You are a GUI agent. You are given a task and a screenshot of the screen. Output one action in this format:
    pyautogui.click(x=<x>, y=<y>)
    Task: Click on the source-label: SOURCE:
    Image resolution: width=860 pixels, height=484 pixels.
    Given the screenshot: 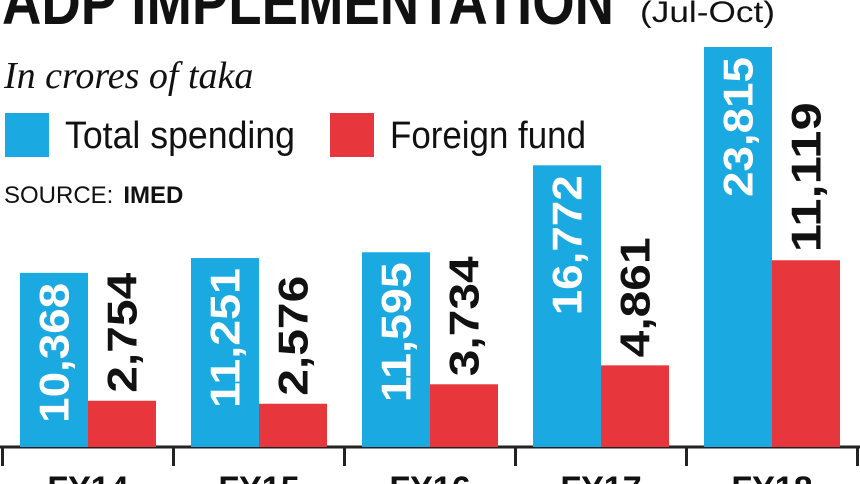 What is the action you would take?
    pyautogui.click(x=58, y=195)
    